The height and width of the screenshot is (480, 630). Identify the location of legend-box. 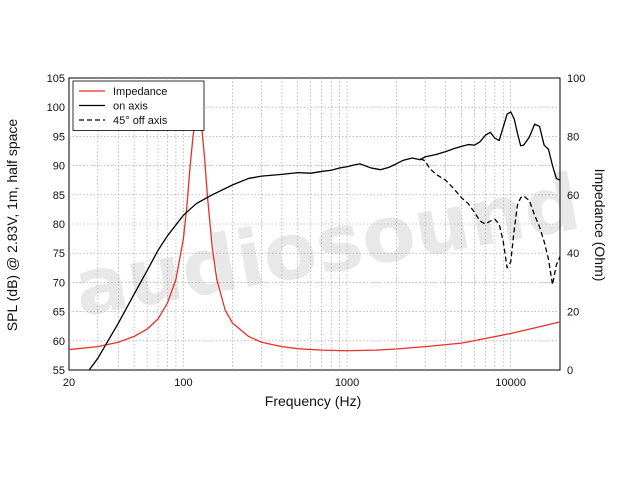
(138, 105).